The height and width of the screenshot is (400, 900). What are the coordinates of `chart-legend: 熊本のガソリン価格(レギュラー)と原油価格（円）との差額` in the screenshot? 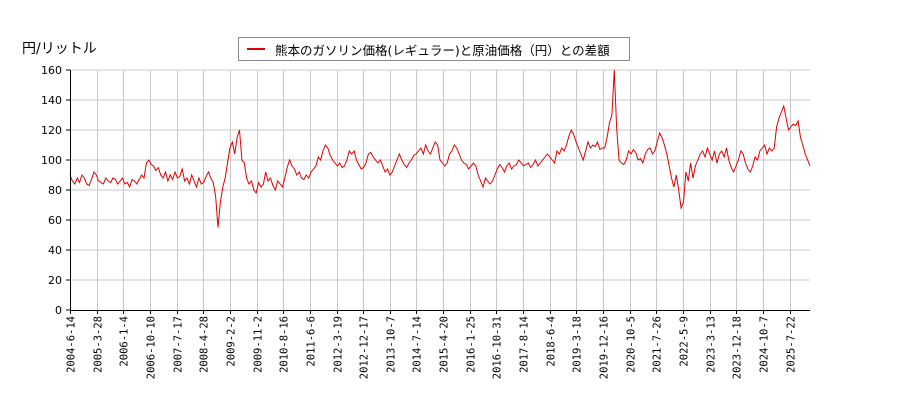 It's located at (434, 49).